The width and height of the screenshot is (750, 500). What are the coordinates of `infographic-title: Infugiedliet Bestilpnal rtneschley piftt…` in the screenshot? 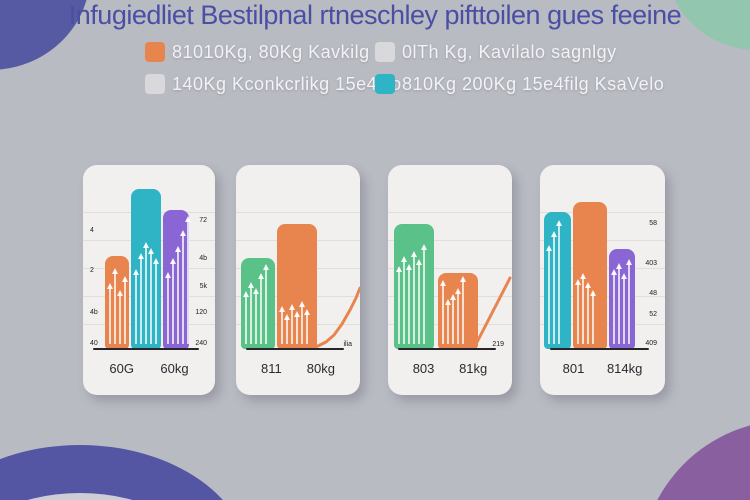 It's located at (375, 15).